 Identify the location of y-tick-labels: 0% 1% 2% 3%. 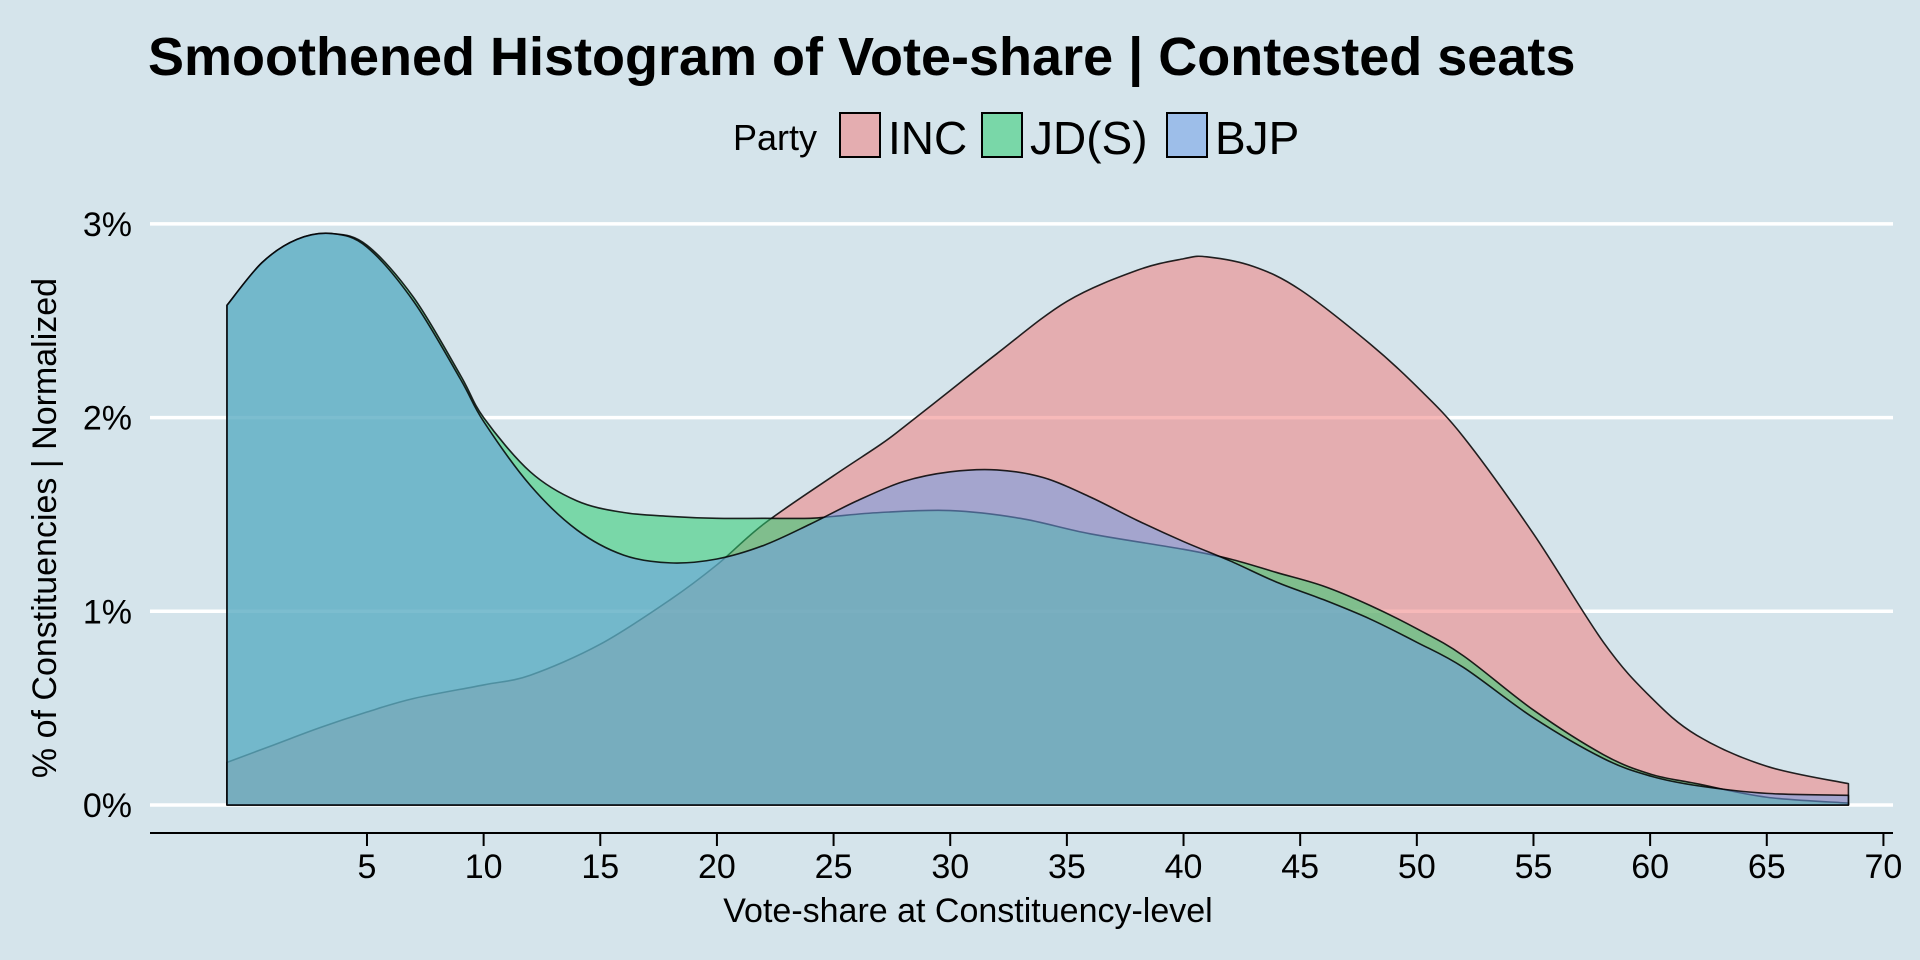
(107, 515).